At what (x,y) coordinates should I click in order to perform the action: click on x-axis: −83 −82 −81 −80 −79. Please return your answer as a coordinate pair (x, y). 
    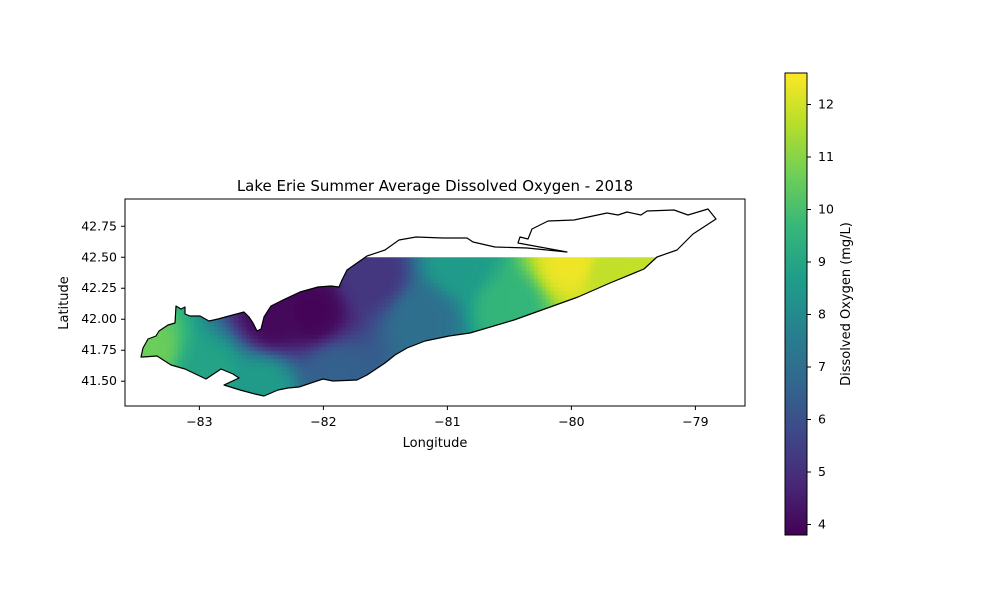
    Looking at the image, I should click on (447, 417).